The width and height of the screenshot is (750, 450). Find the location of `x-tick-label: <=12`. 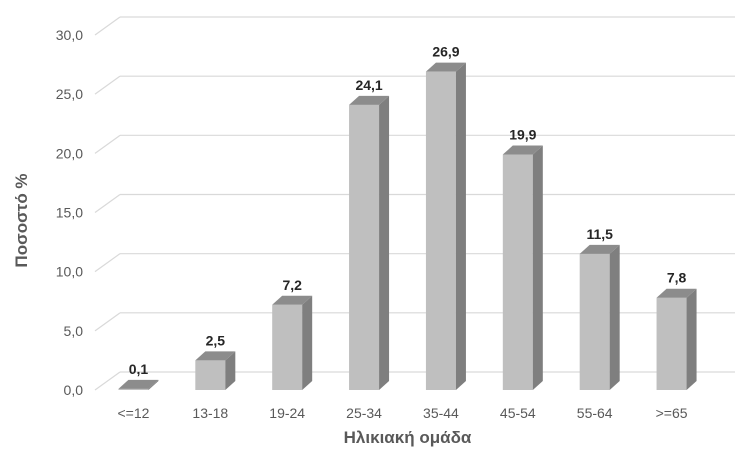

x-tick-label: <=12 is located at coordinates (133, 413).